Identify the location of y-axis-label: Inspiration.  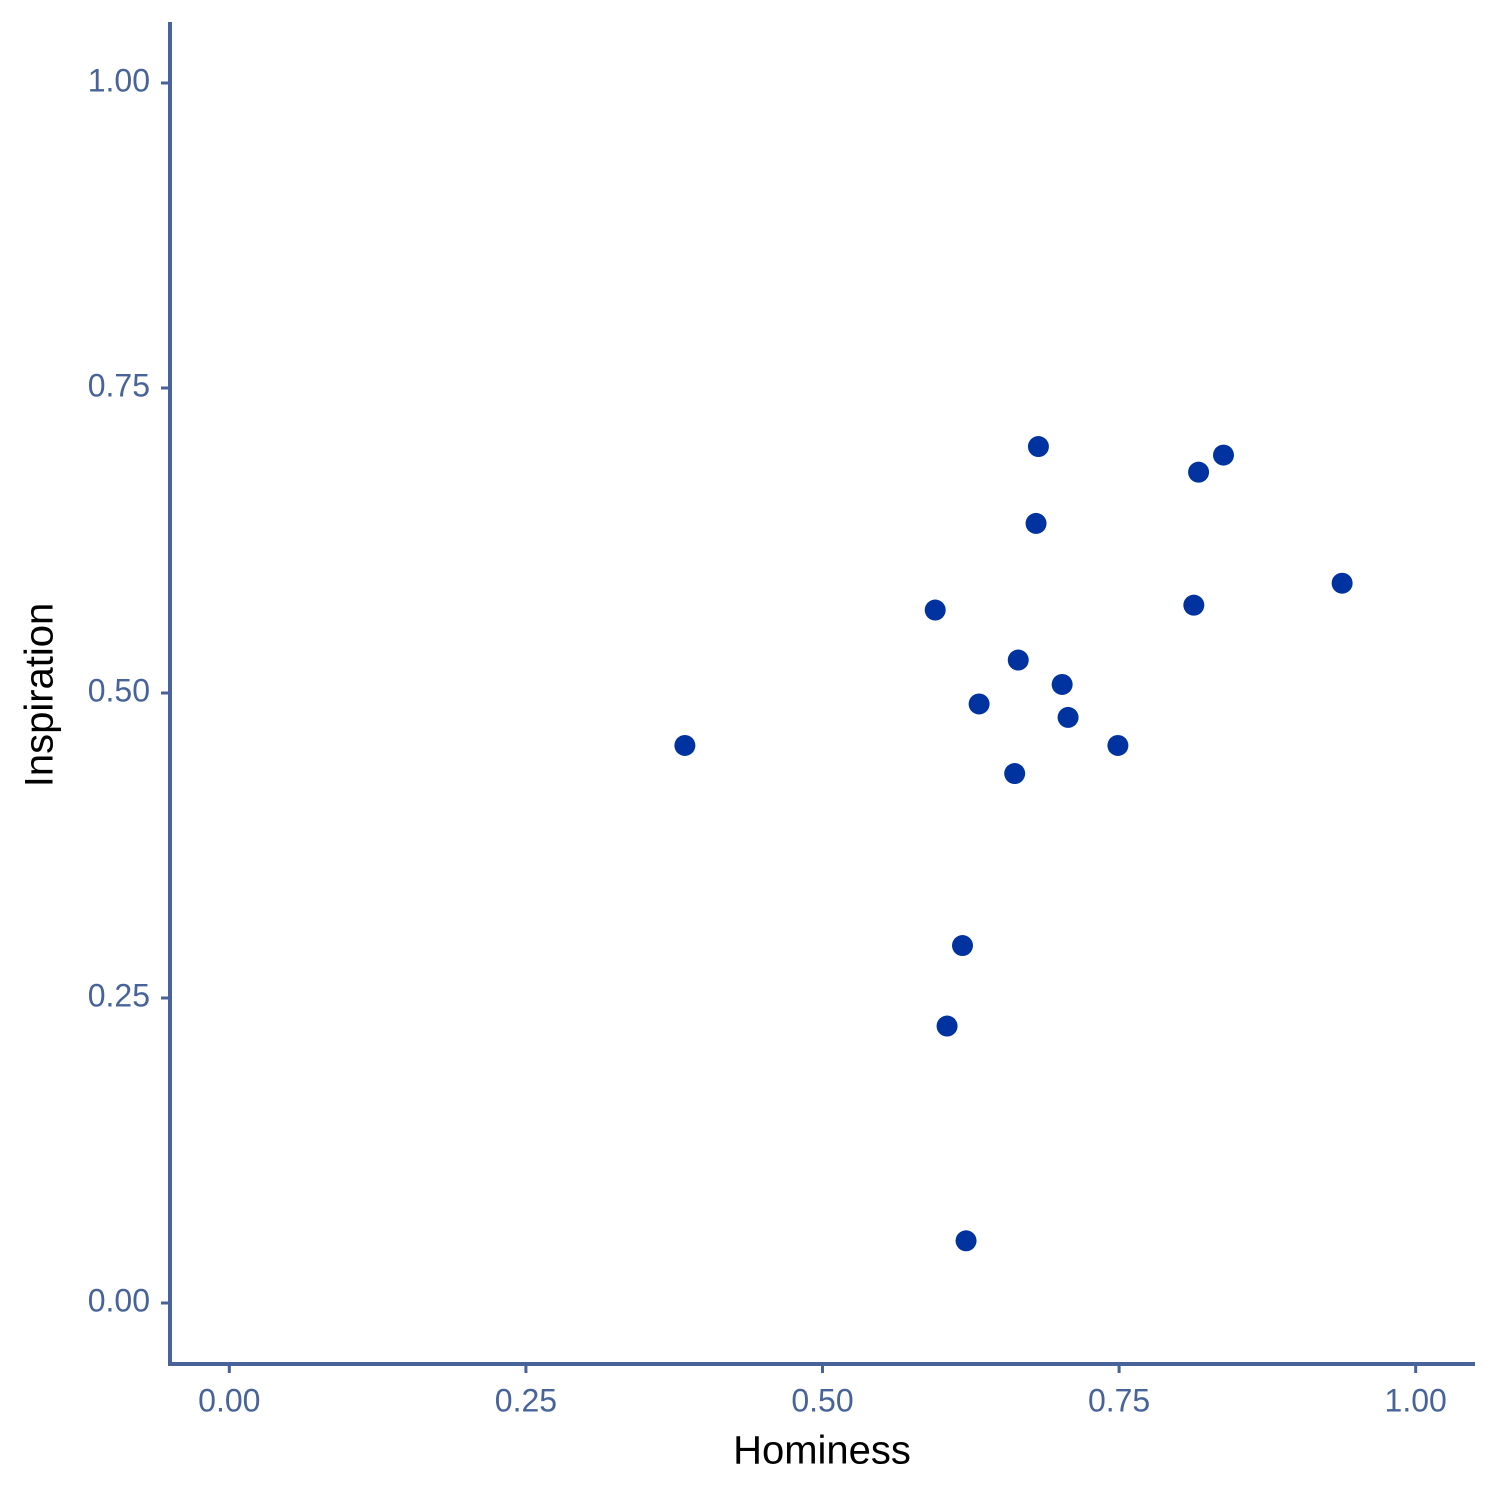
(40, 695).